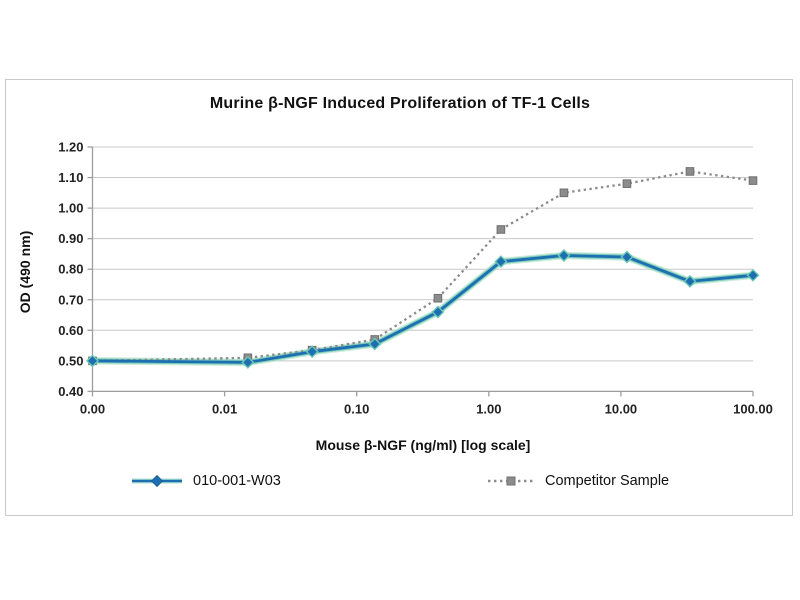  I want to click on x-tick-label: 10.00, so click(621, 408).